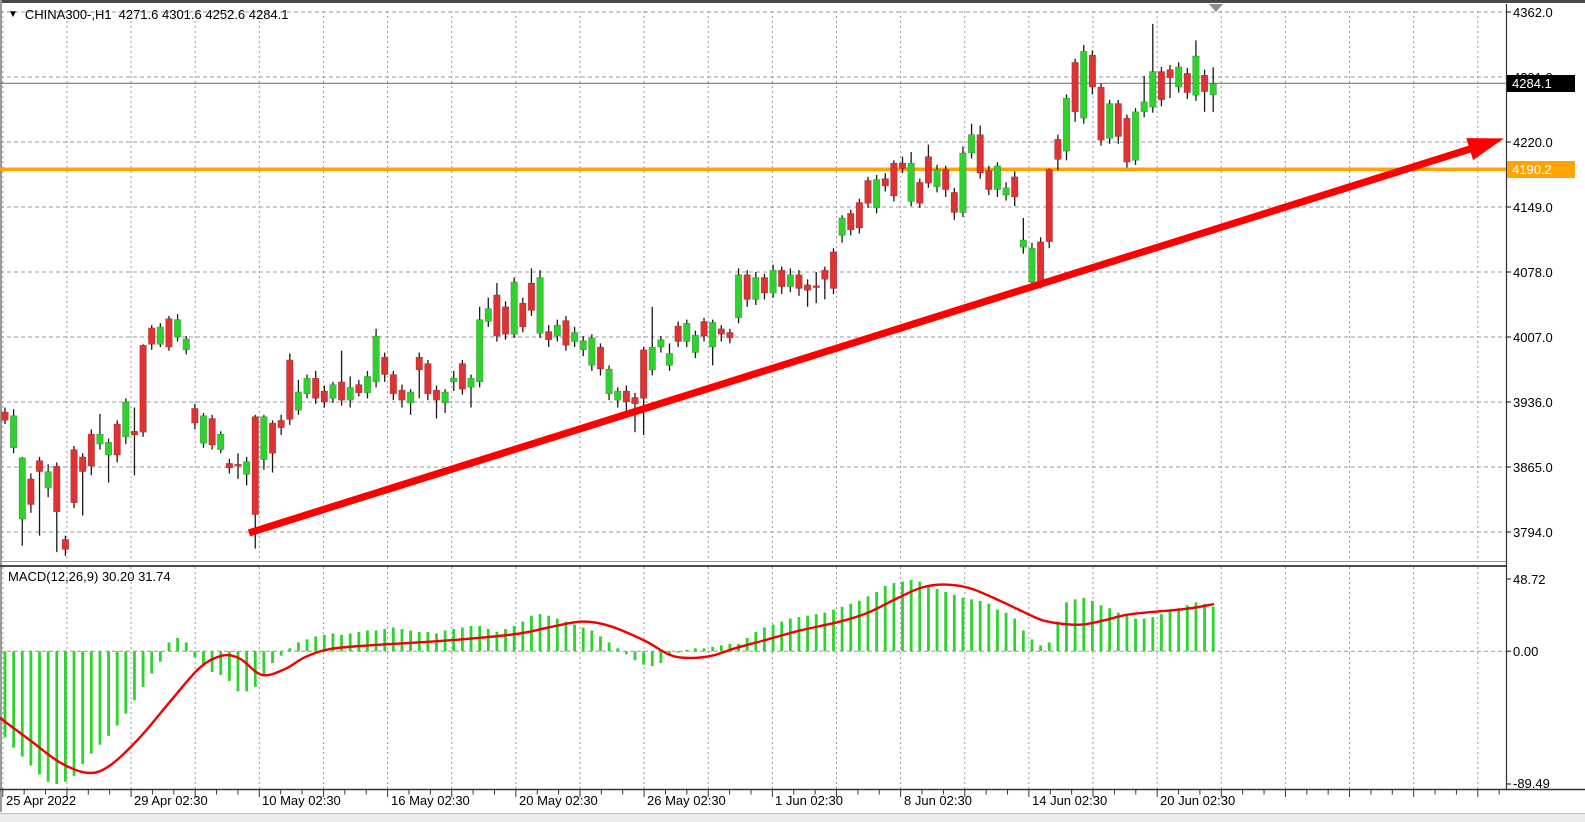 This screenshot has height=822, width=1585. Describe the element at coordinates (1541, 169) in the screenshot. I see `hline-price-tag: 4190.2` at that location.